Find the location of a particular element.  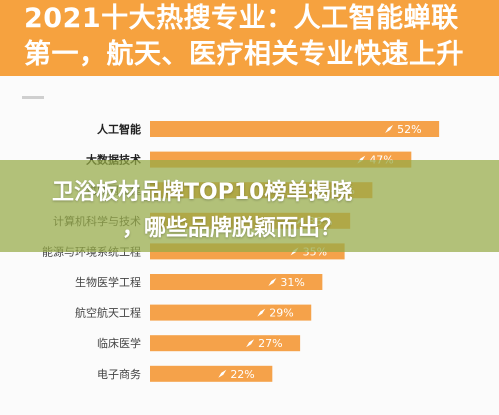

chart-title-line-2: 第一，航天、医疗相关专业快速上升 is located at coordinates (244, 54).